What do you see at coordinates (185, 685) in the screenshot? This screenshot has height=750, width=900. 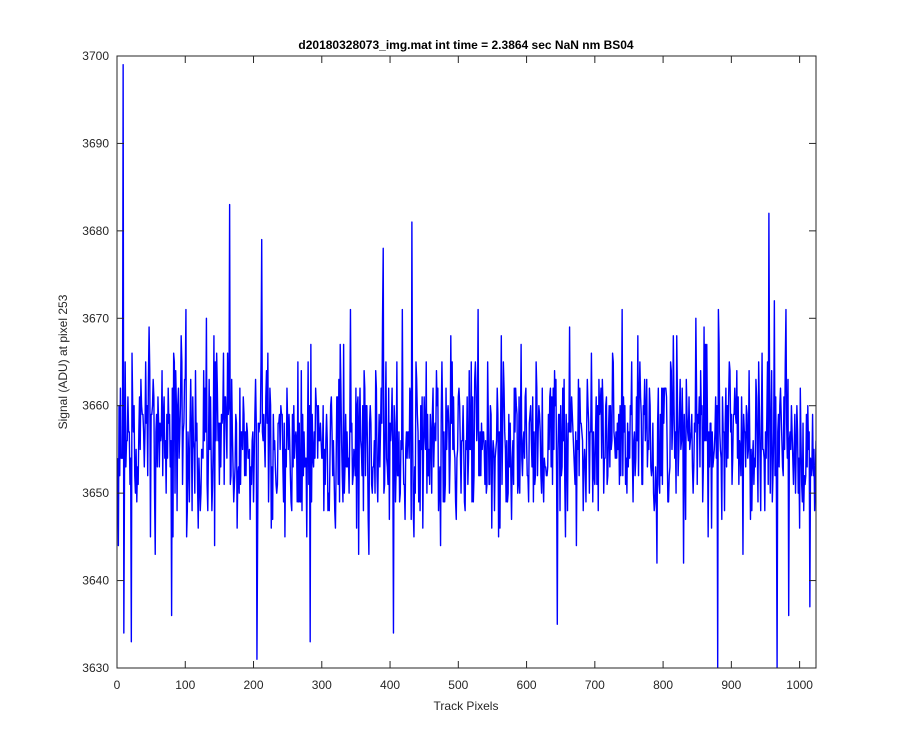 I see `x-tick-label: 100` at bounding box center [185, 685].